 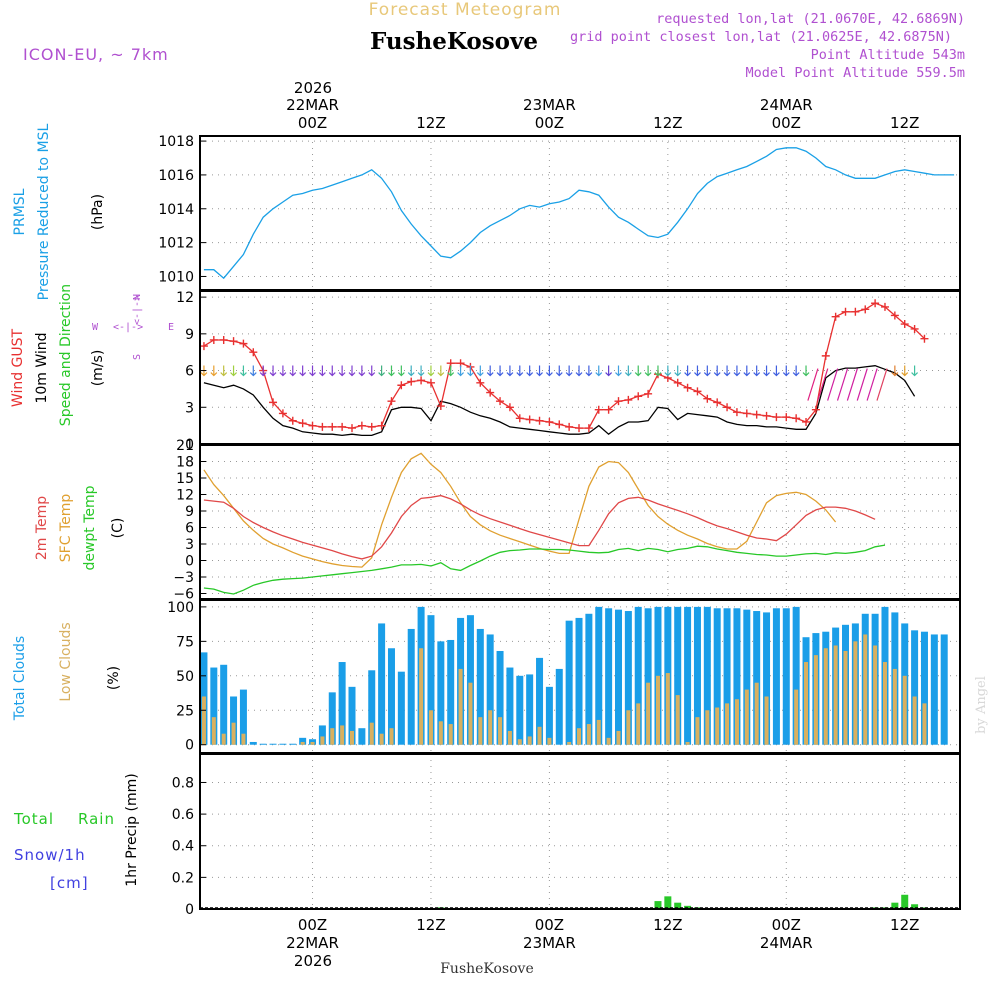 What do you see at coordinates (185, 677) in the screenshot?
I see `y-tick-label: 50` at bounding box center [185, 677].